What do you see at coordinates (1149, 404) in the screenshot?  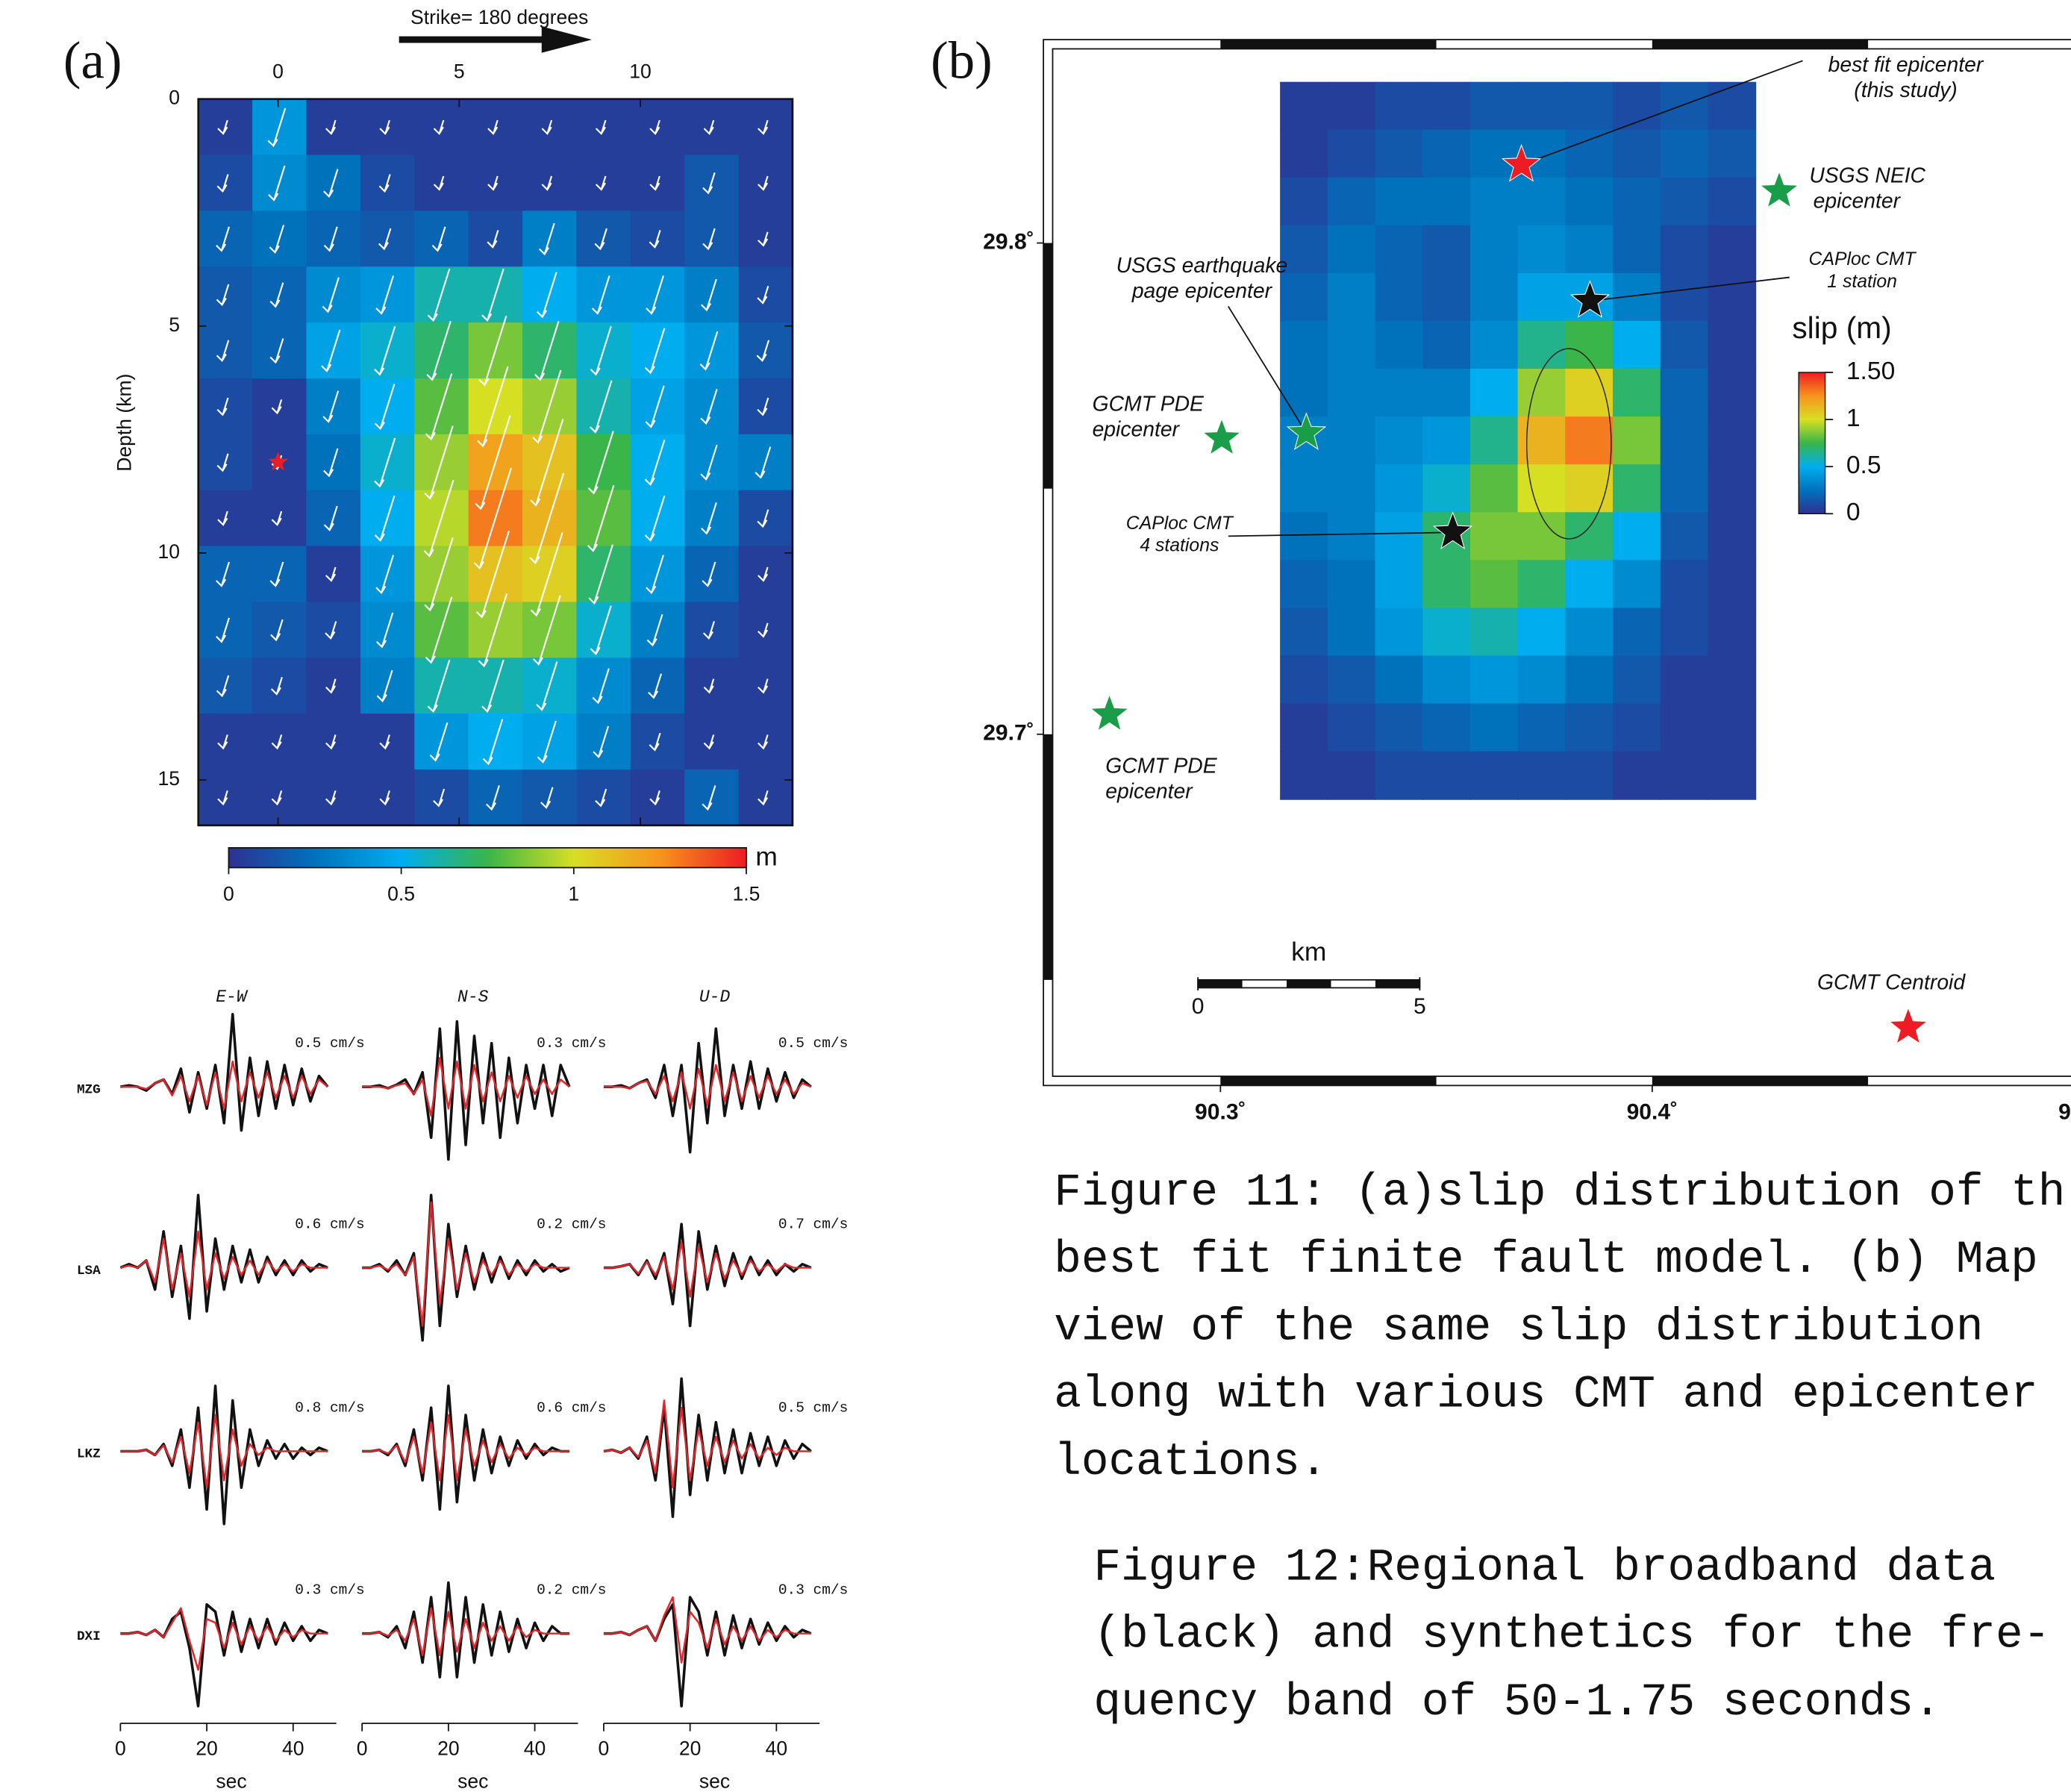 I see `marker-label: GCMT PDE` at bounding box center [1149, 404].